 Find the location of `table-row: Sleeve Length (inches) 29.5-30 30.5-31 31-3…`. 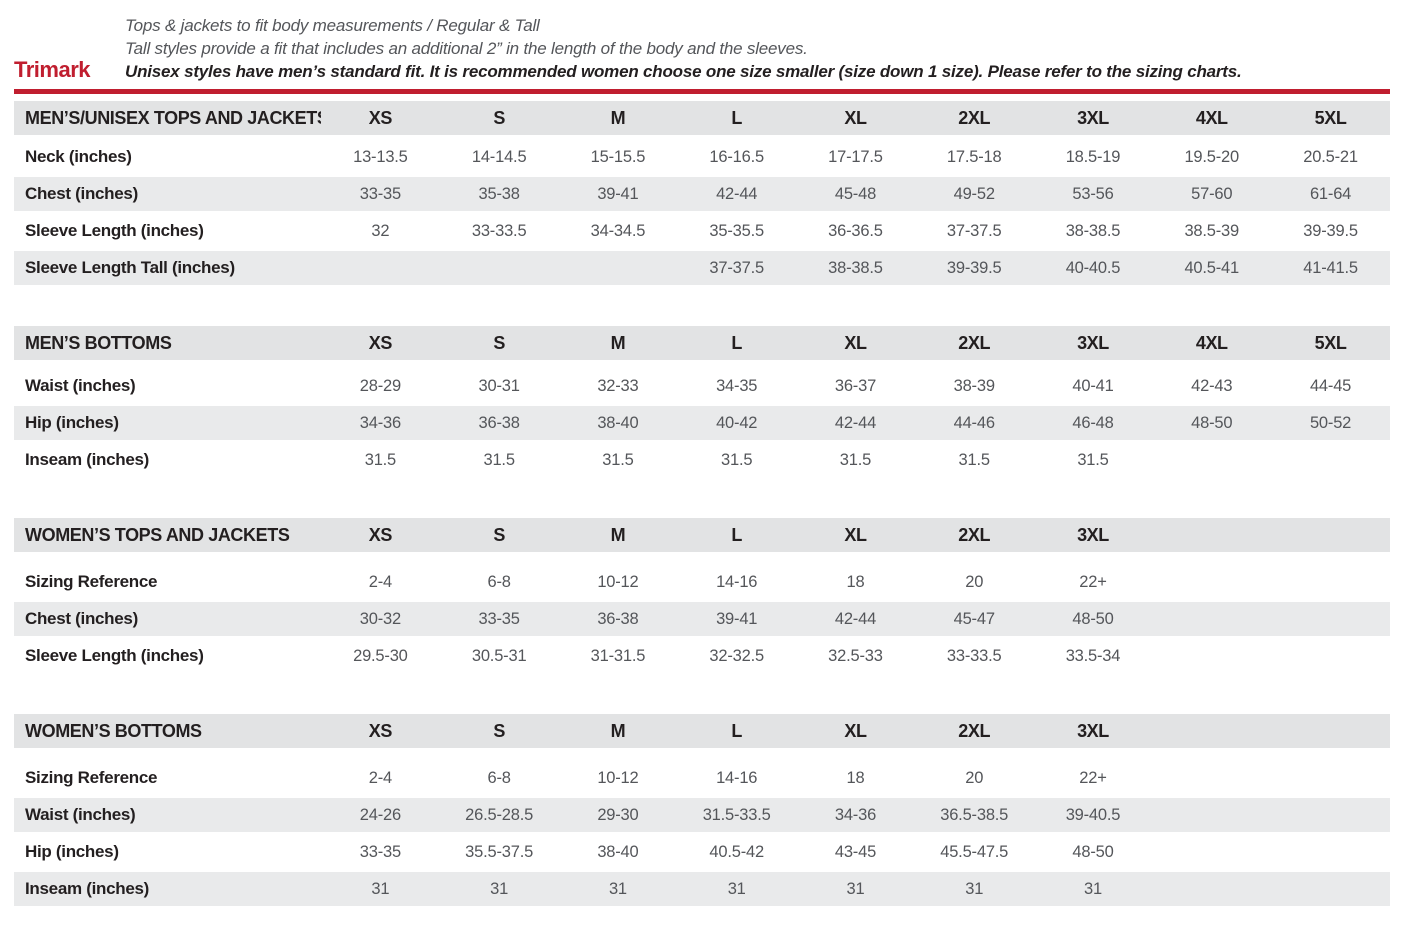

table-row: Sleeve Length (inches) 29.5-30 30.5-31 31-3… is located at coordinates (702, 657).